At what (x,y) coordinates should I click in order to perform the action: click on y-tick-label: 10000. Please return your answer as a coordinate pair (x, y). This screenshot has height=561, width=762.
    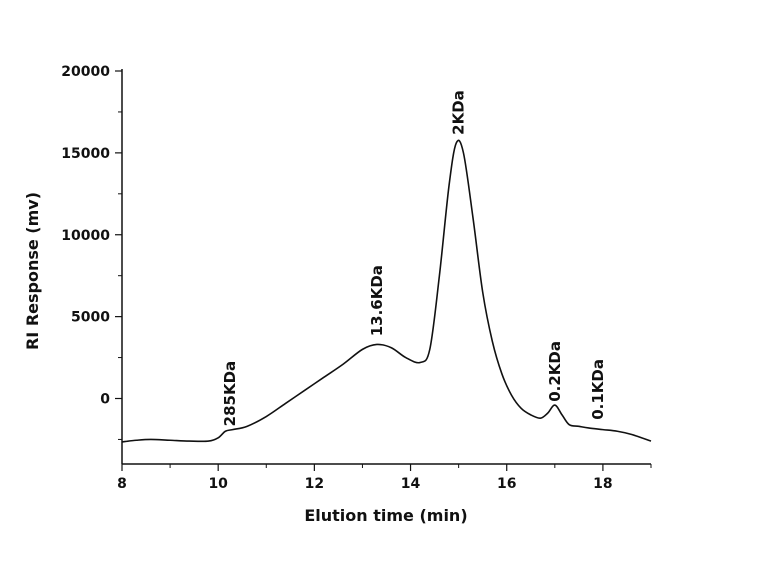
    Looking at the image, I should click on (85, 236).